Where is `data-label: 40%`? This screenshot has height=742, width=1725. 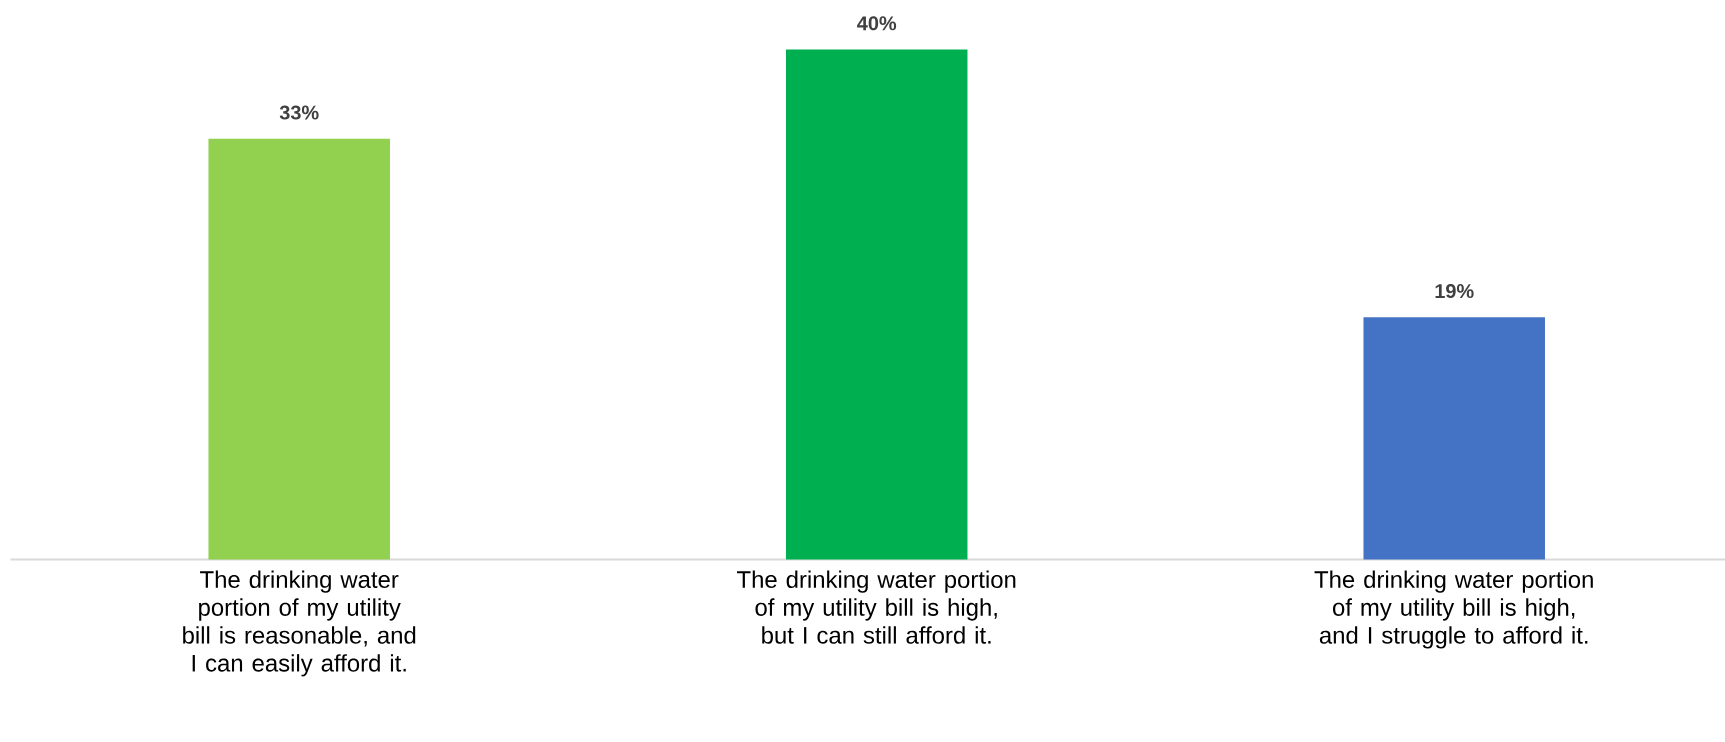 data-label: 40% is located at coordinates (877, 23).